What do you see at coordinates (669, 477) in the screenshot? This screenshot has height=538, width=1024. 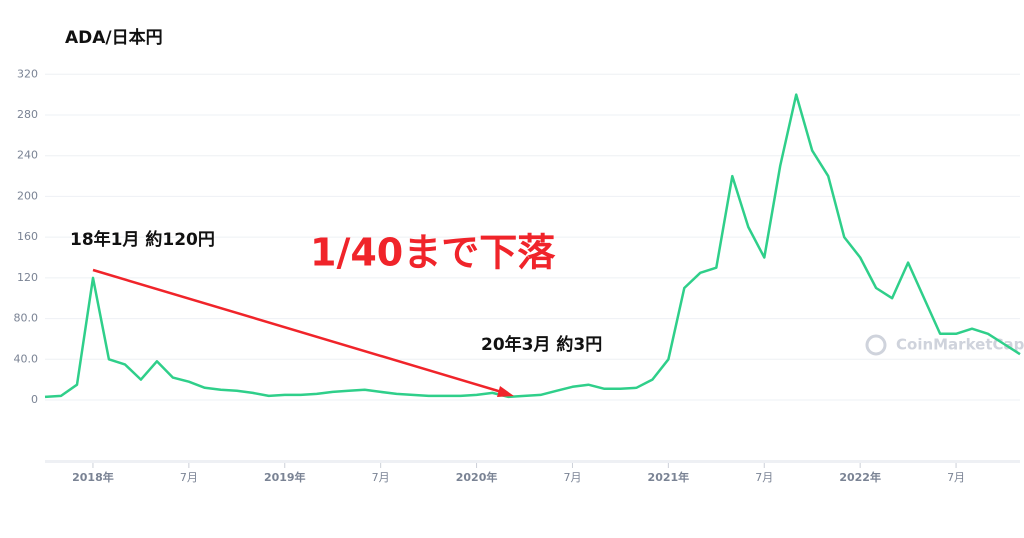 I see `x-tick-label: 2021年` at bounding box center [669, 477].